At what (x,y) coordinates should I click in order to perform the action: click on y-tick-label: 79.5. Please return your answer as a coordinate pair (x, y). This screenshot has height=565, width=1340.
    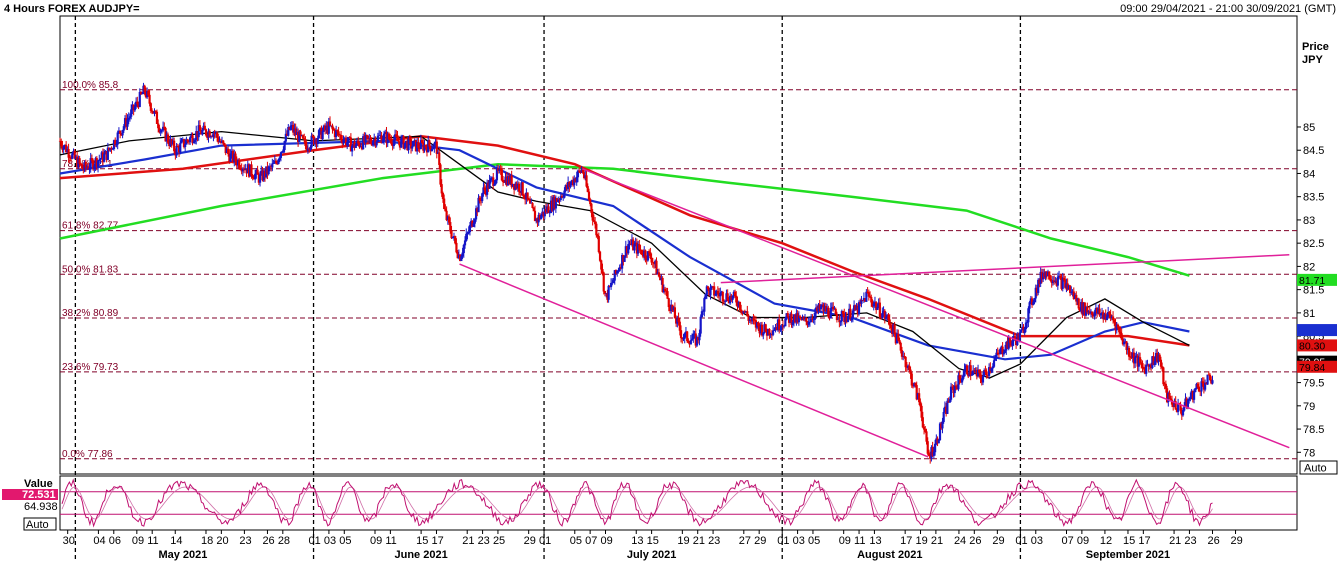
    Looking at the image, I should click on (1313, 384).